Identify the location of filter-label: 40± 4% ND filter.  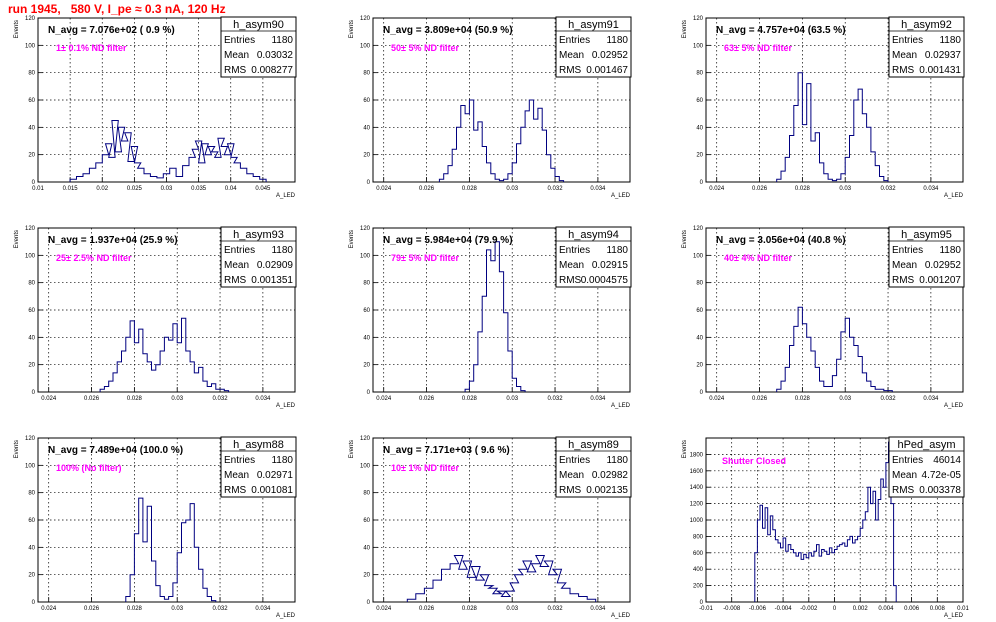
(758, 258).